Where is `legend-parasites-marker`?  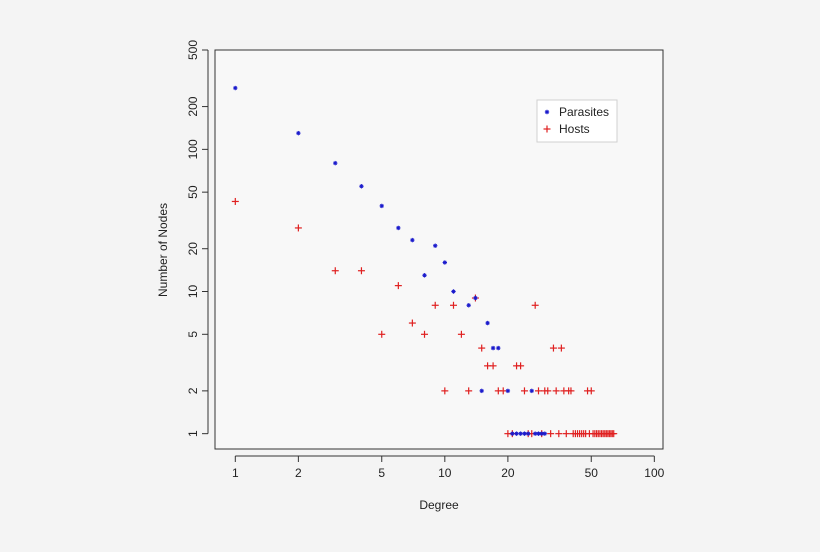 legend-parasites-marker is located at coordinates (547, 112).